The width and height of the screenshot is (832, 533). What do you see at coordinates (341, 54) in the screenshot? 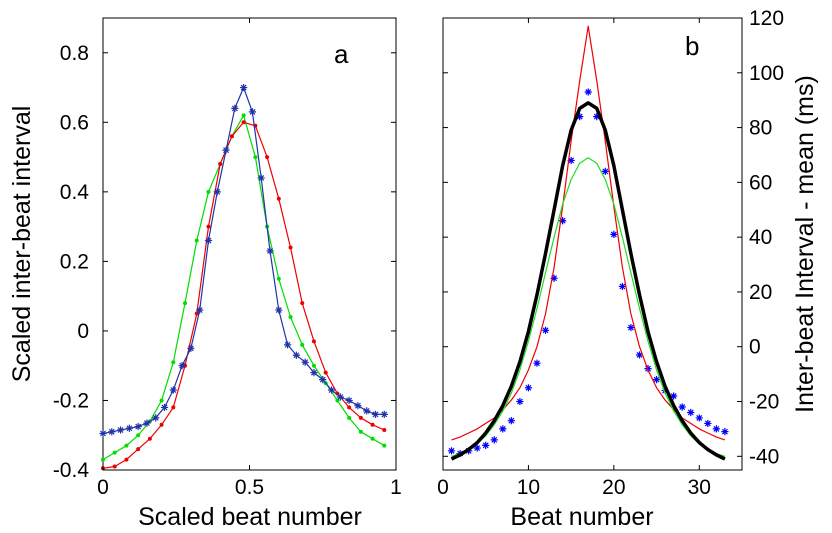
I see `panel-tag-a: a` at bounding box center [341, 54].